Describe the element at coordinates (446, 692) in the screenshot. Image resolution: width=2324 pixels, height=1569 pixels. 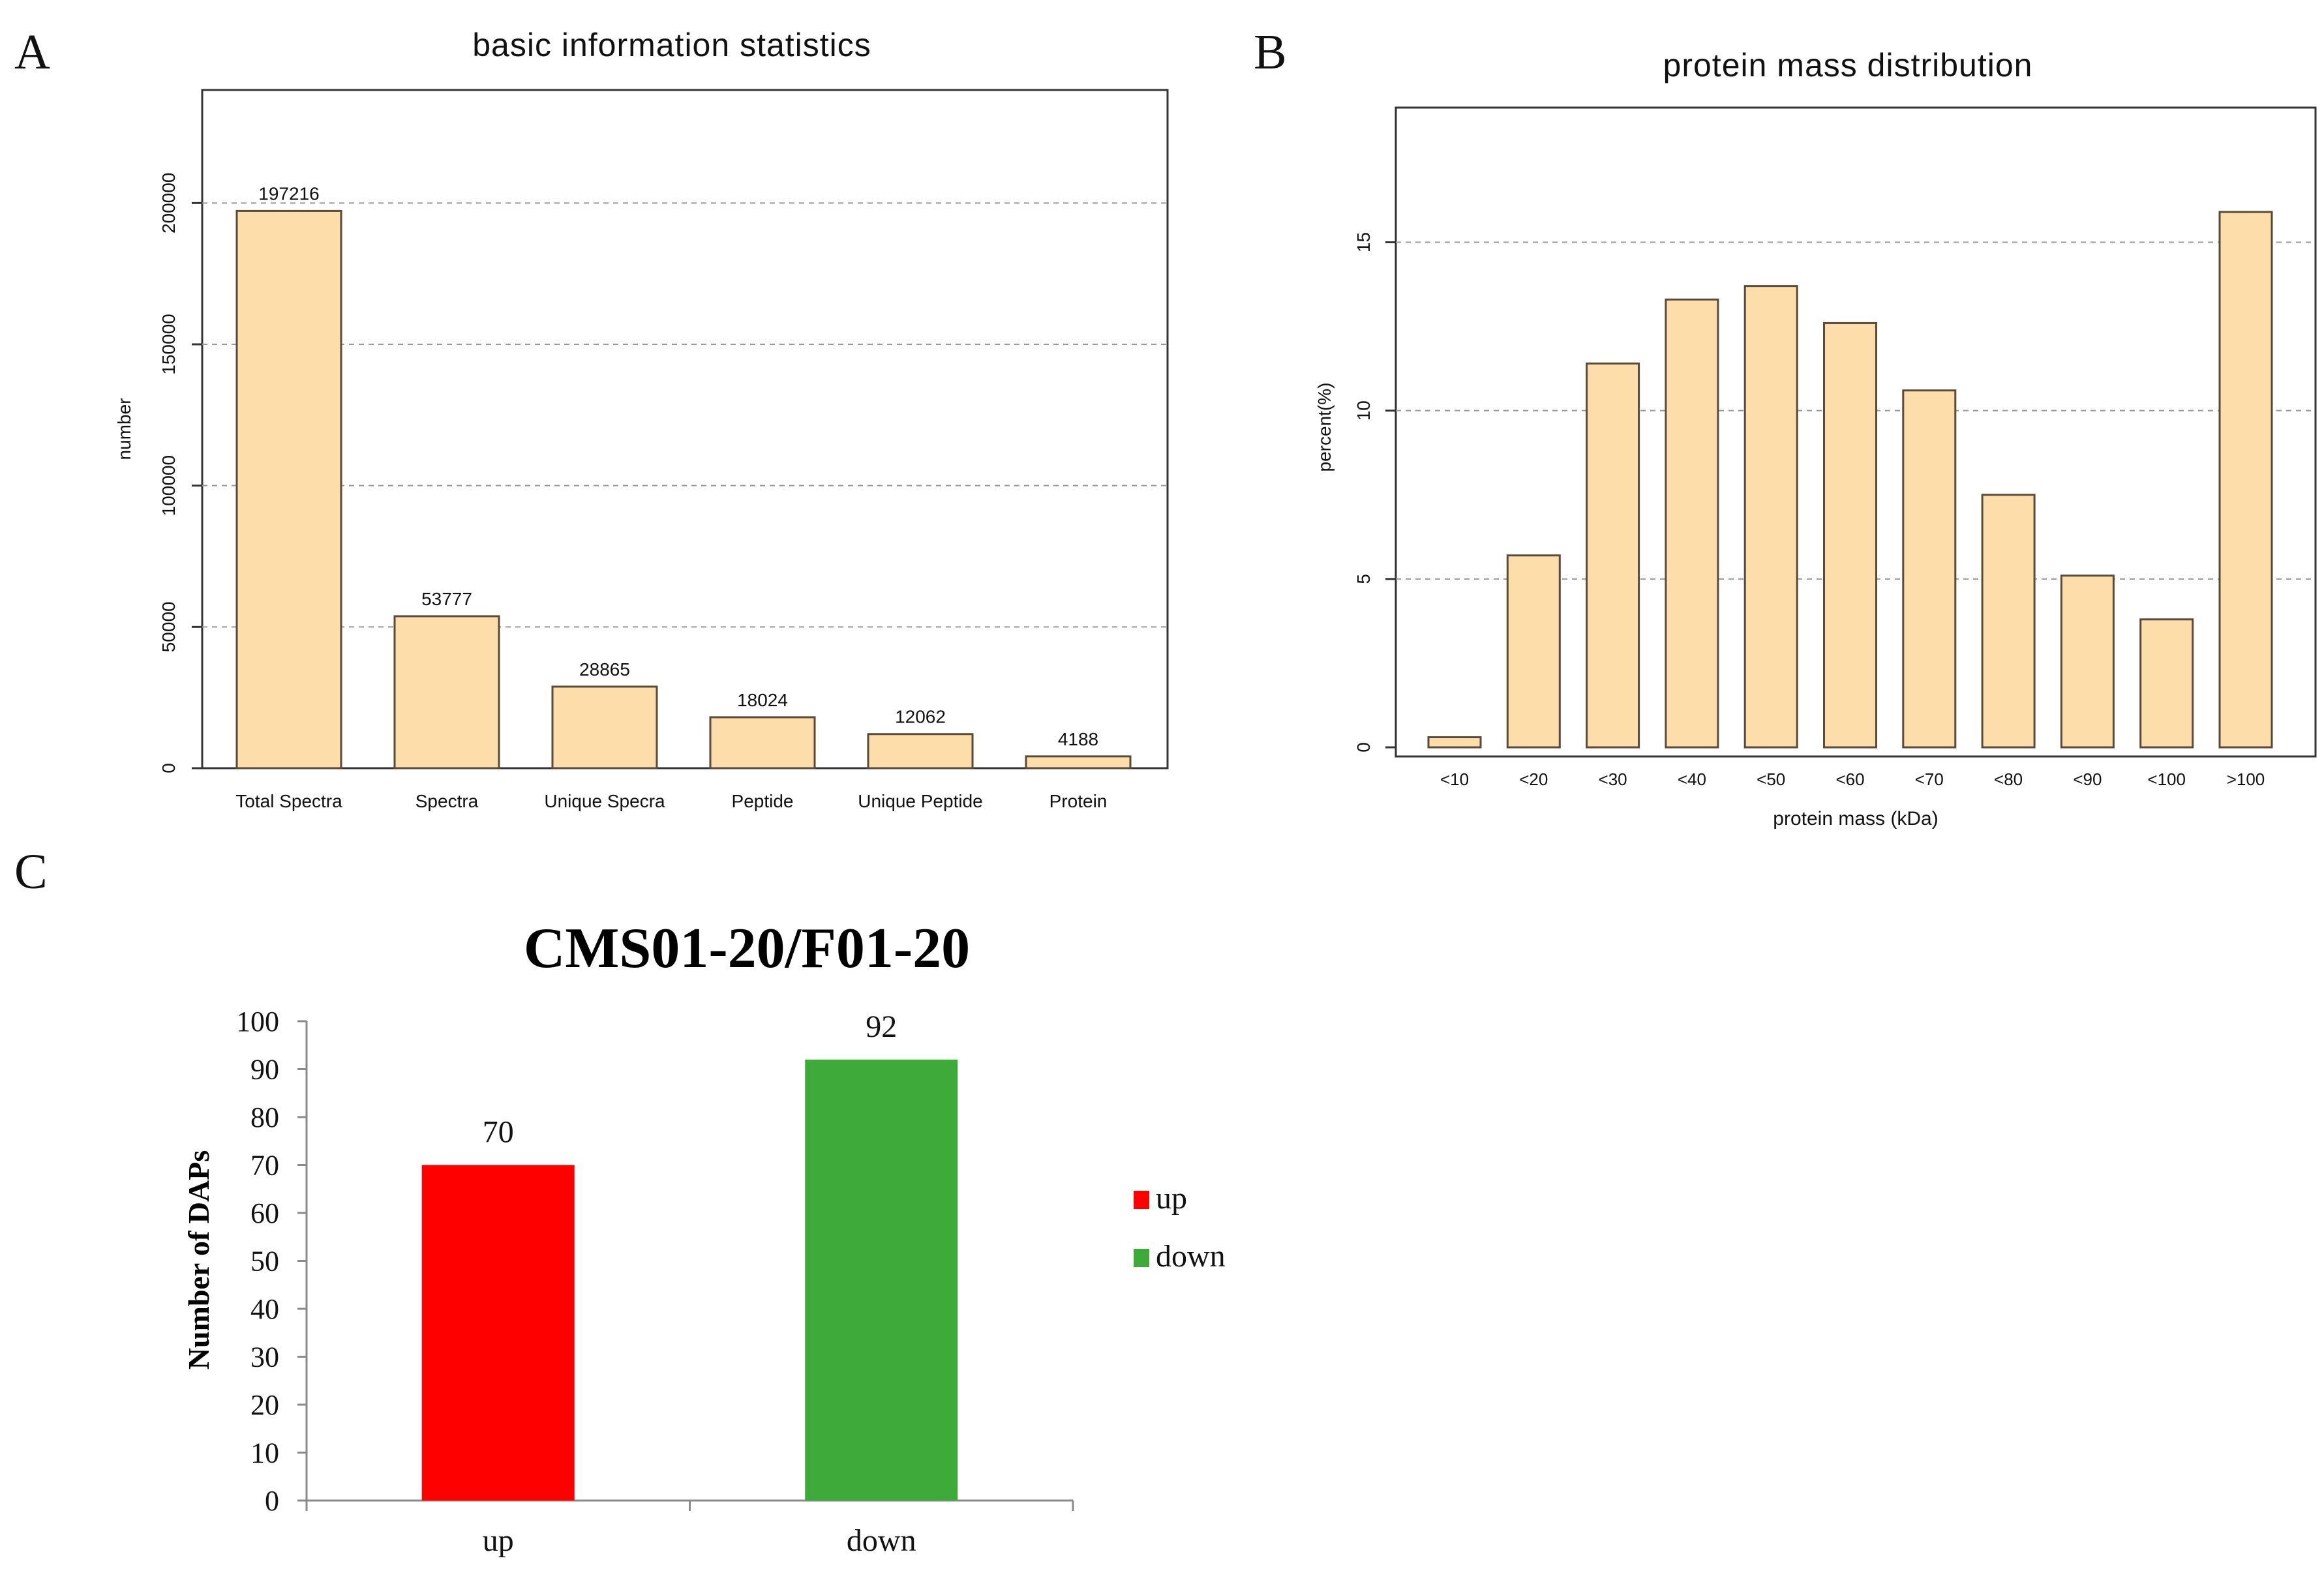
I see `panel-a-bar-spectra` at that location.